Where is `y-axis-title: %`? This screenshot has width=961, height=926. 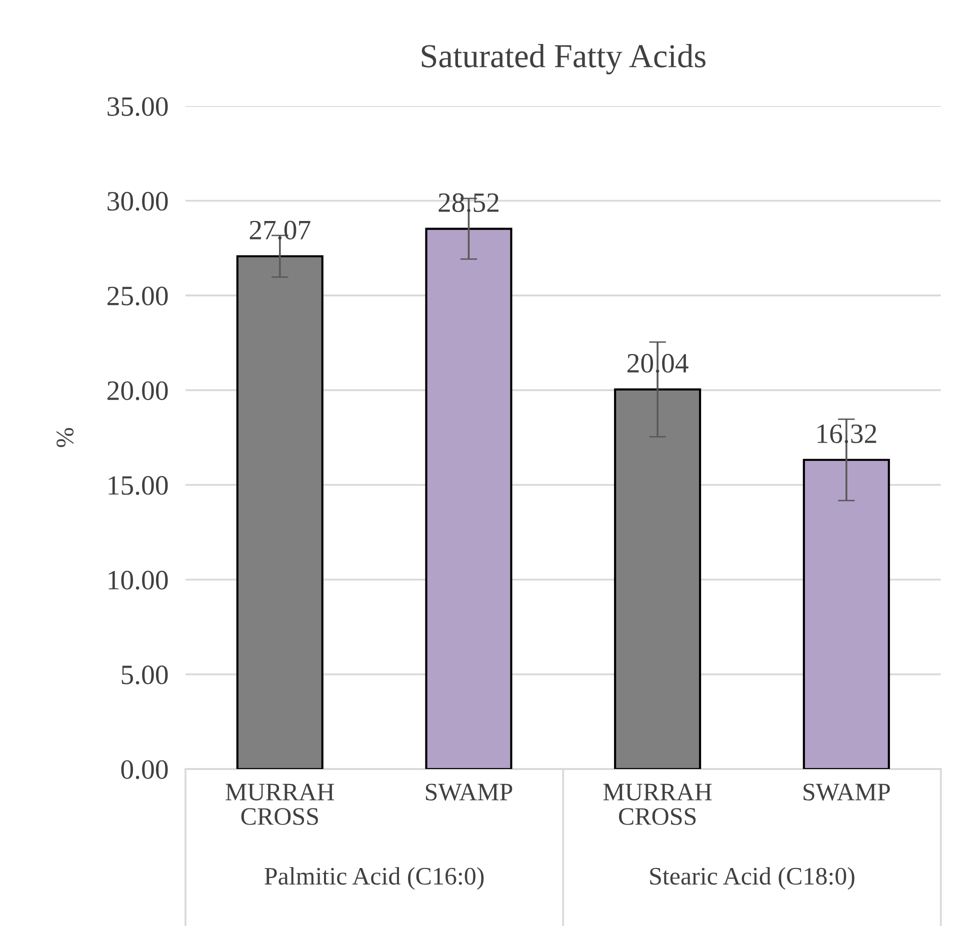 y-axis-title: % is located at coordinates (65, 438).